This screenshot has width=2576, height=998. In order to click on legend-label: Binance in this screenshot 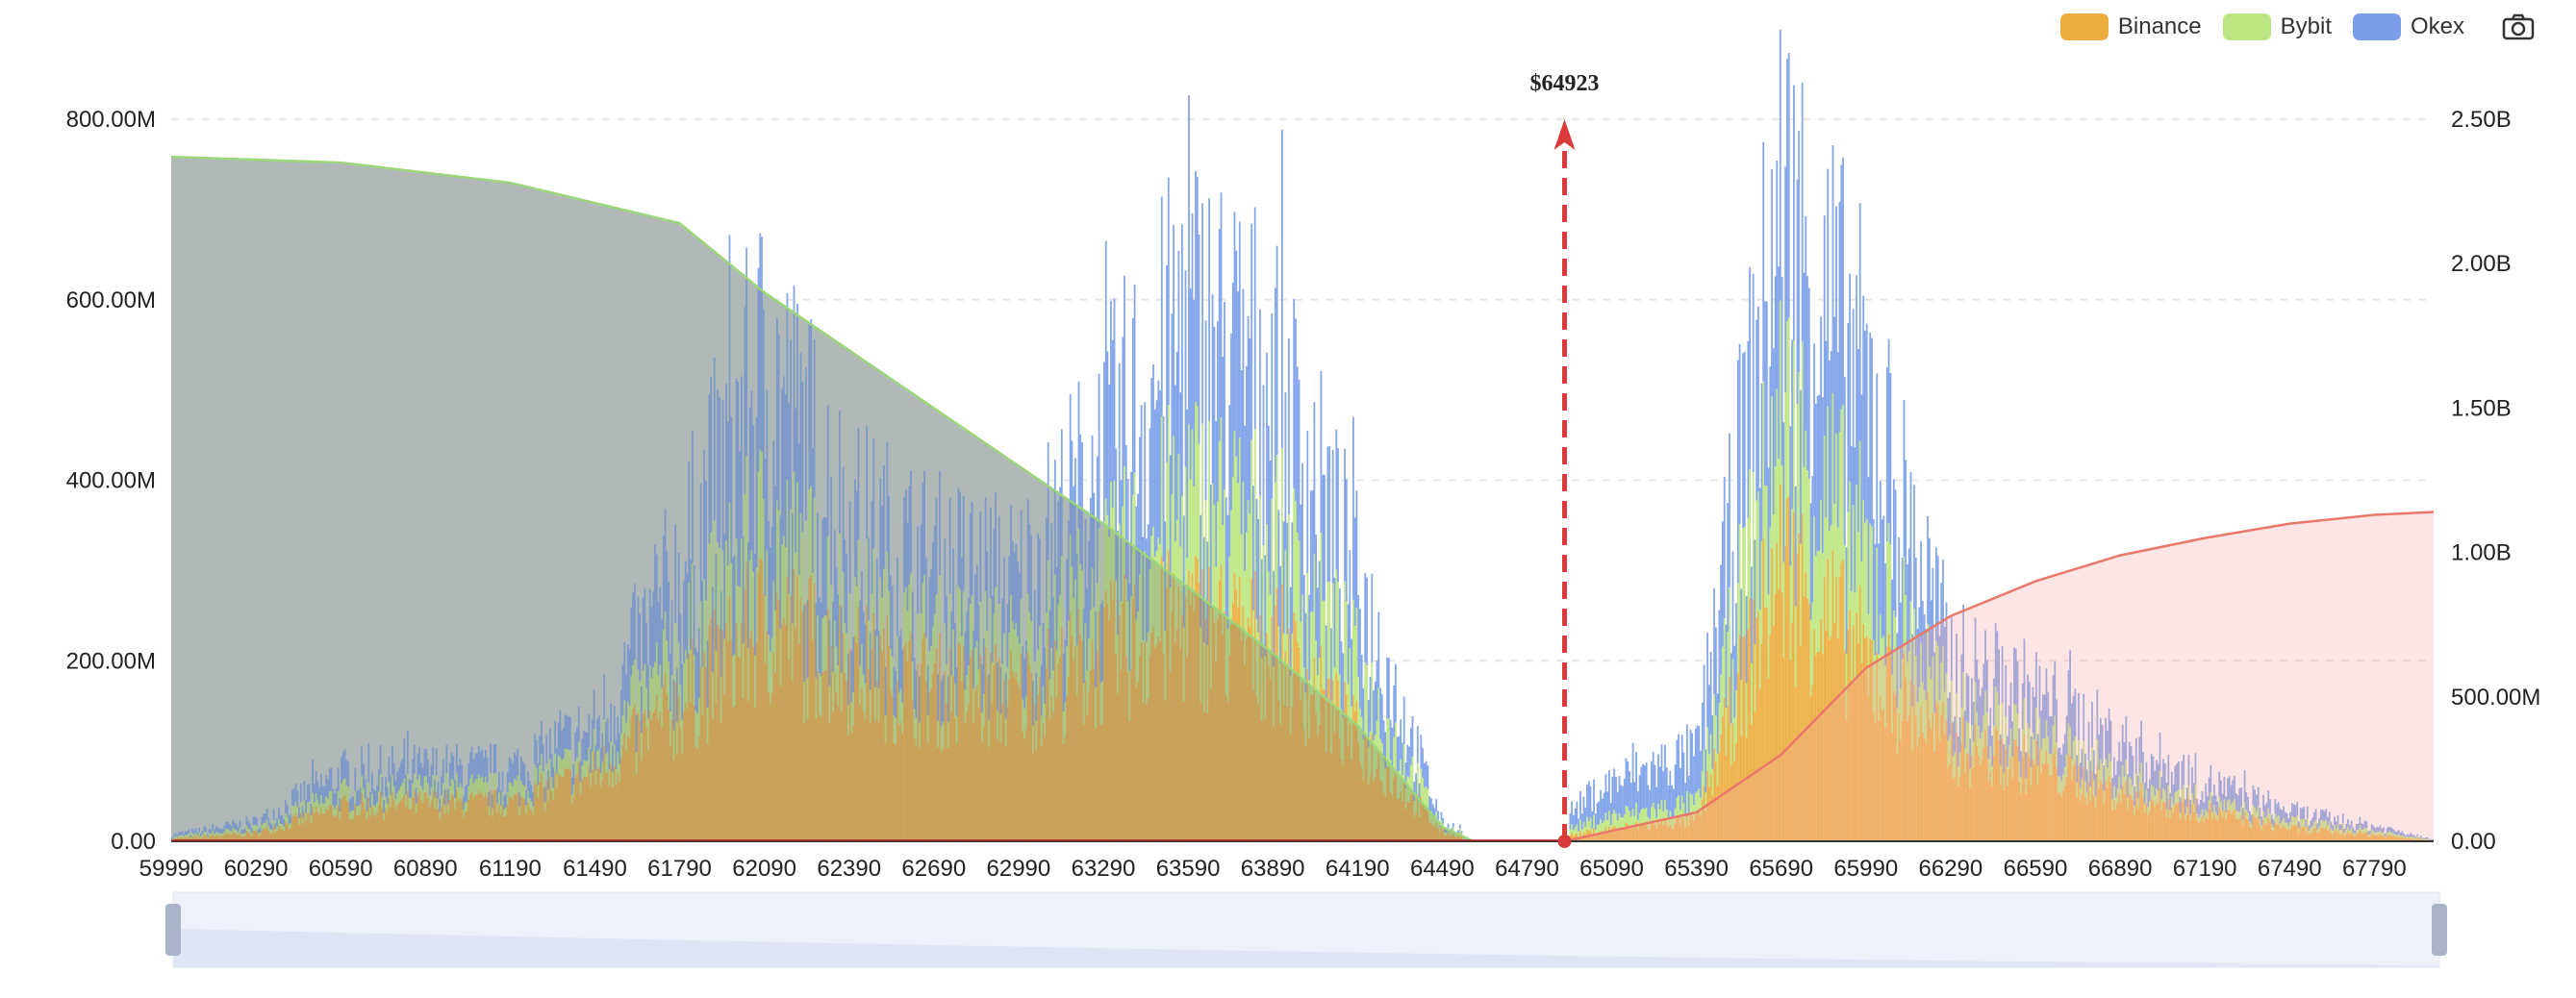, I will do `click(2159, 26)`.